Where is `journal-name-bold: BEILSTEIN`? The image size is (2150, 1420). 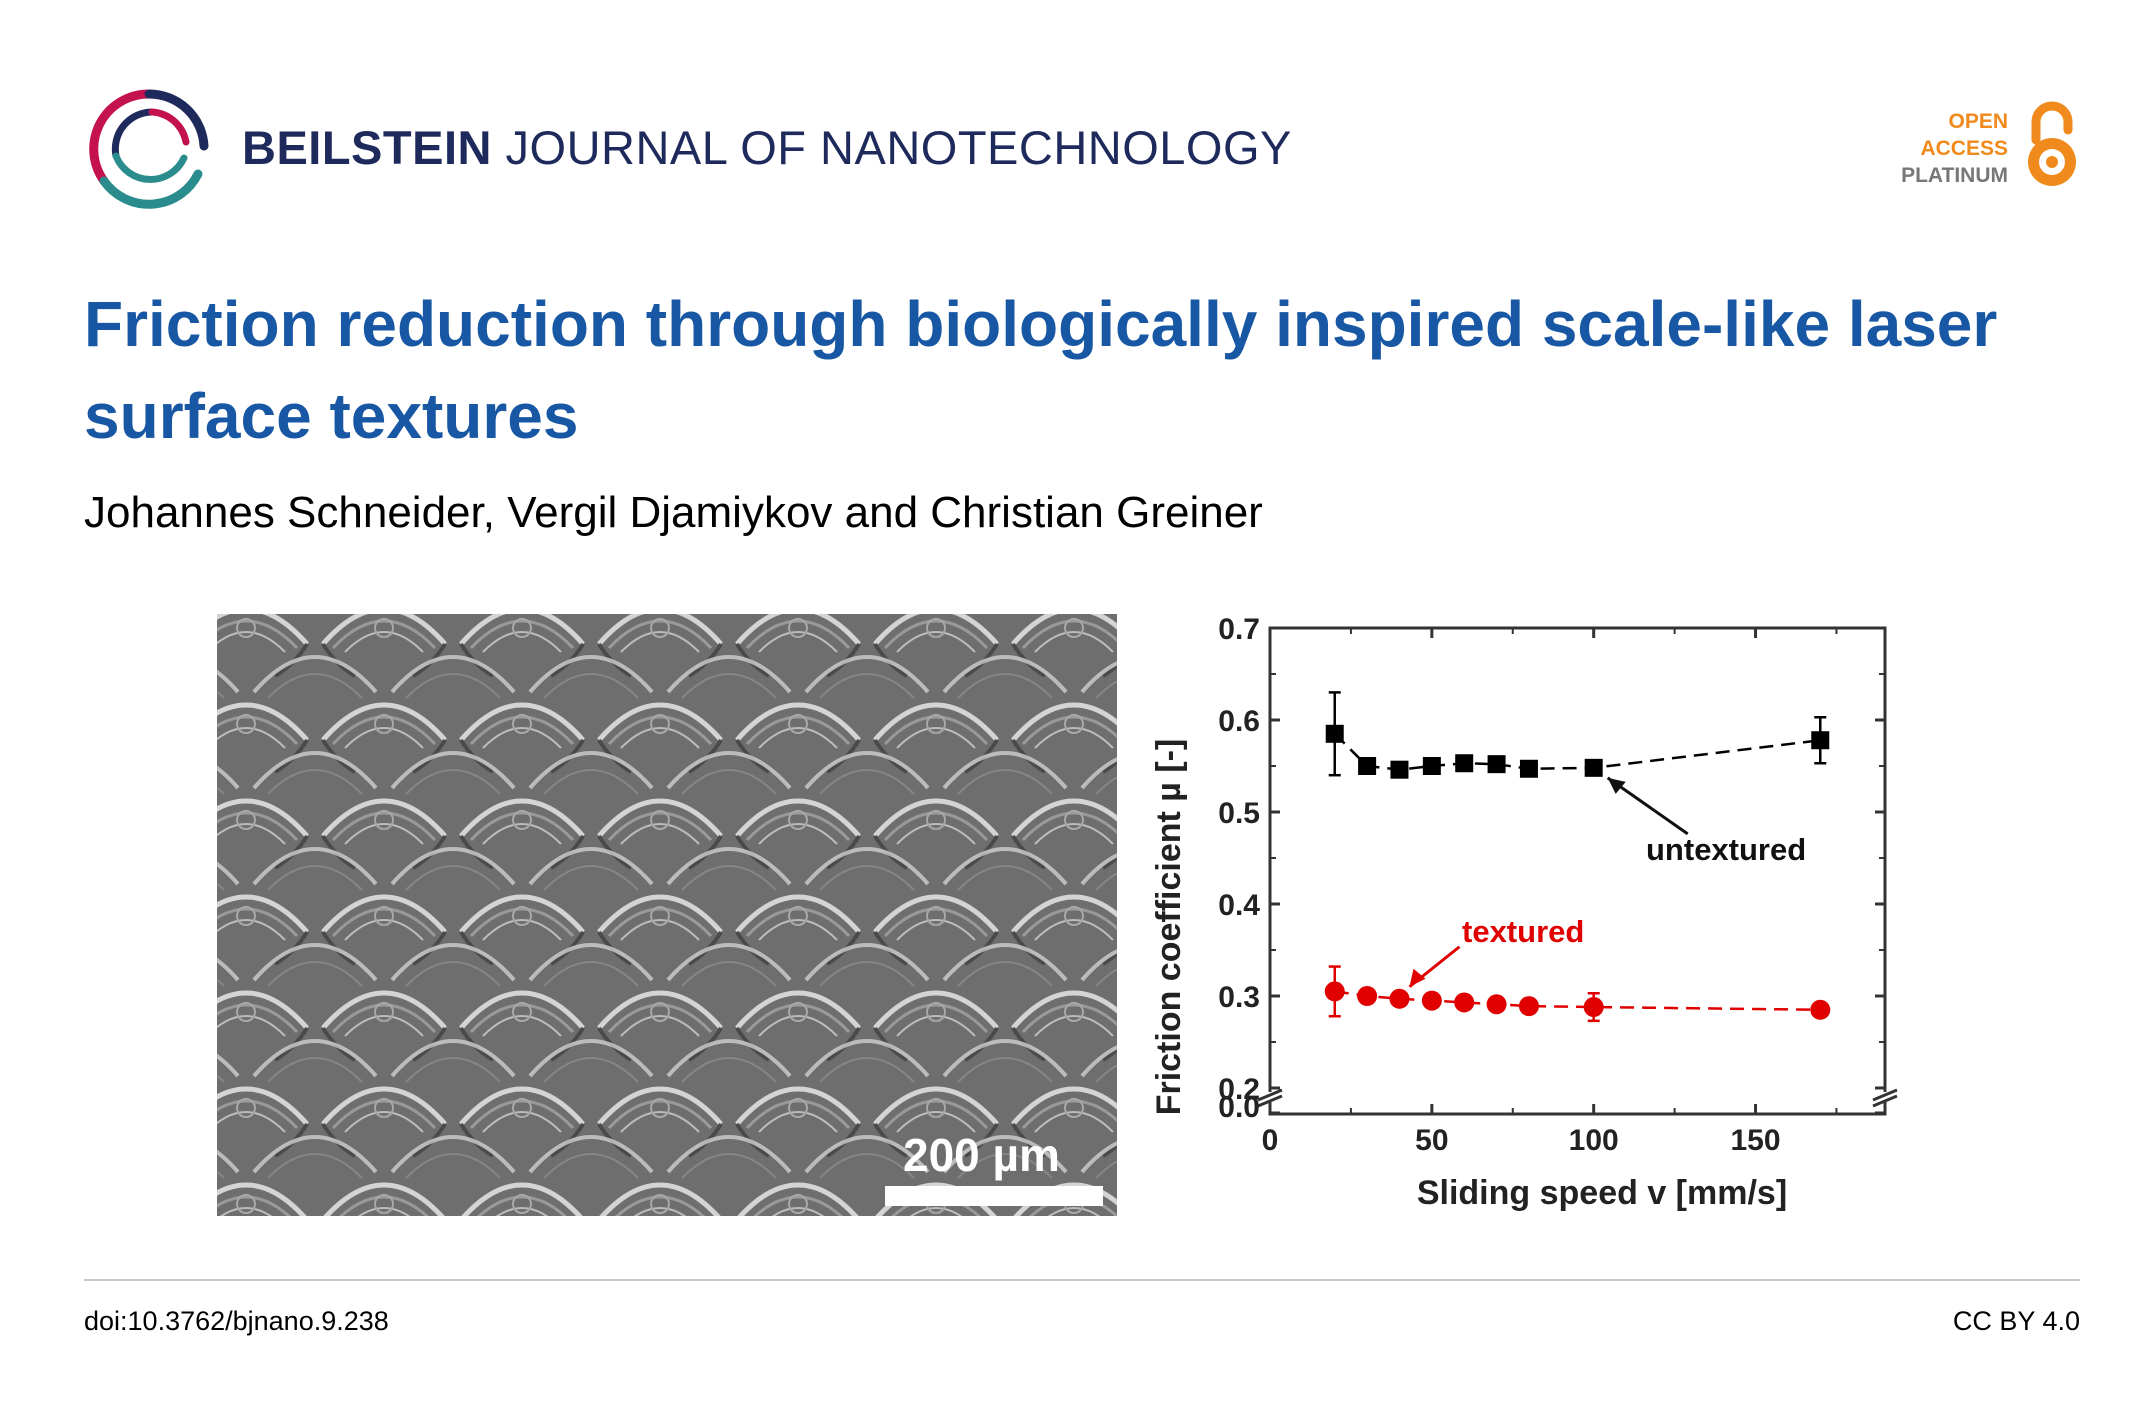
journal-name-bold: BEILSTEIN is located at coordinates (367, 147).